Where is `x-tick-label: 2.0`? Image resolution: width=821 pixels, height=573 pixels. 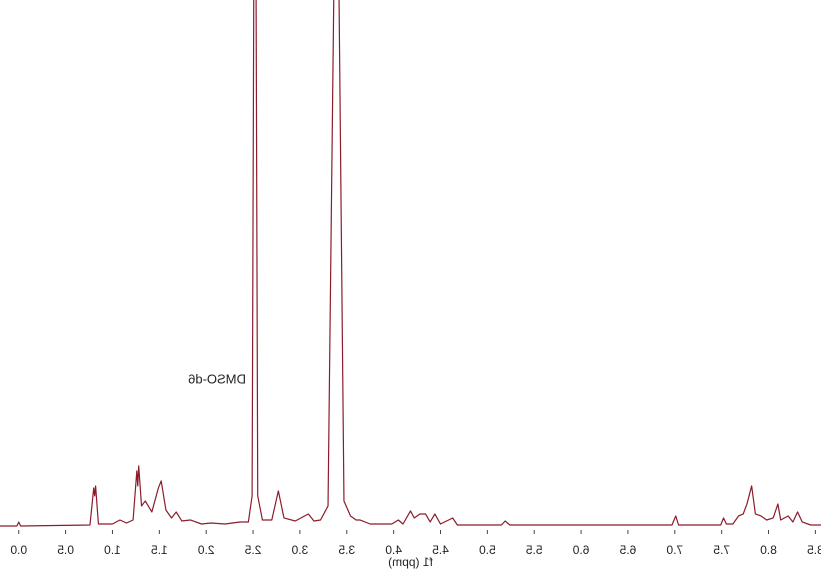 x-tick-label: 2.0 is located at coordinates (206, 550).